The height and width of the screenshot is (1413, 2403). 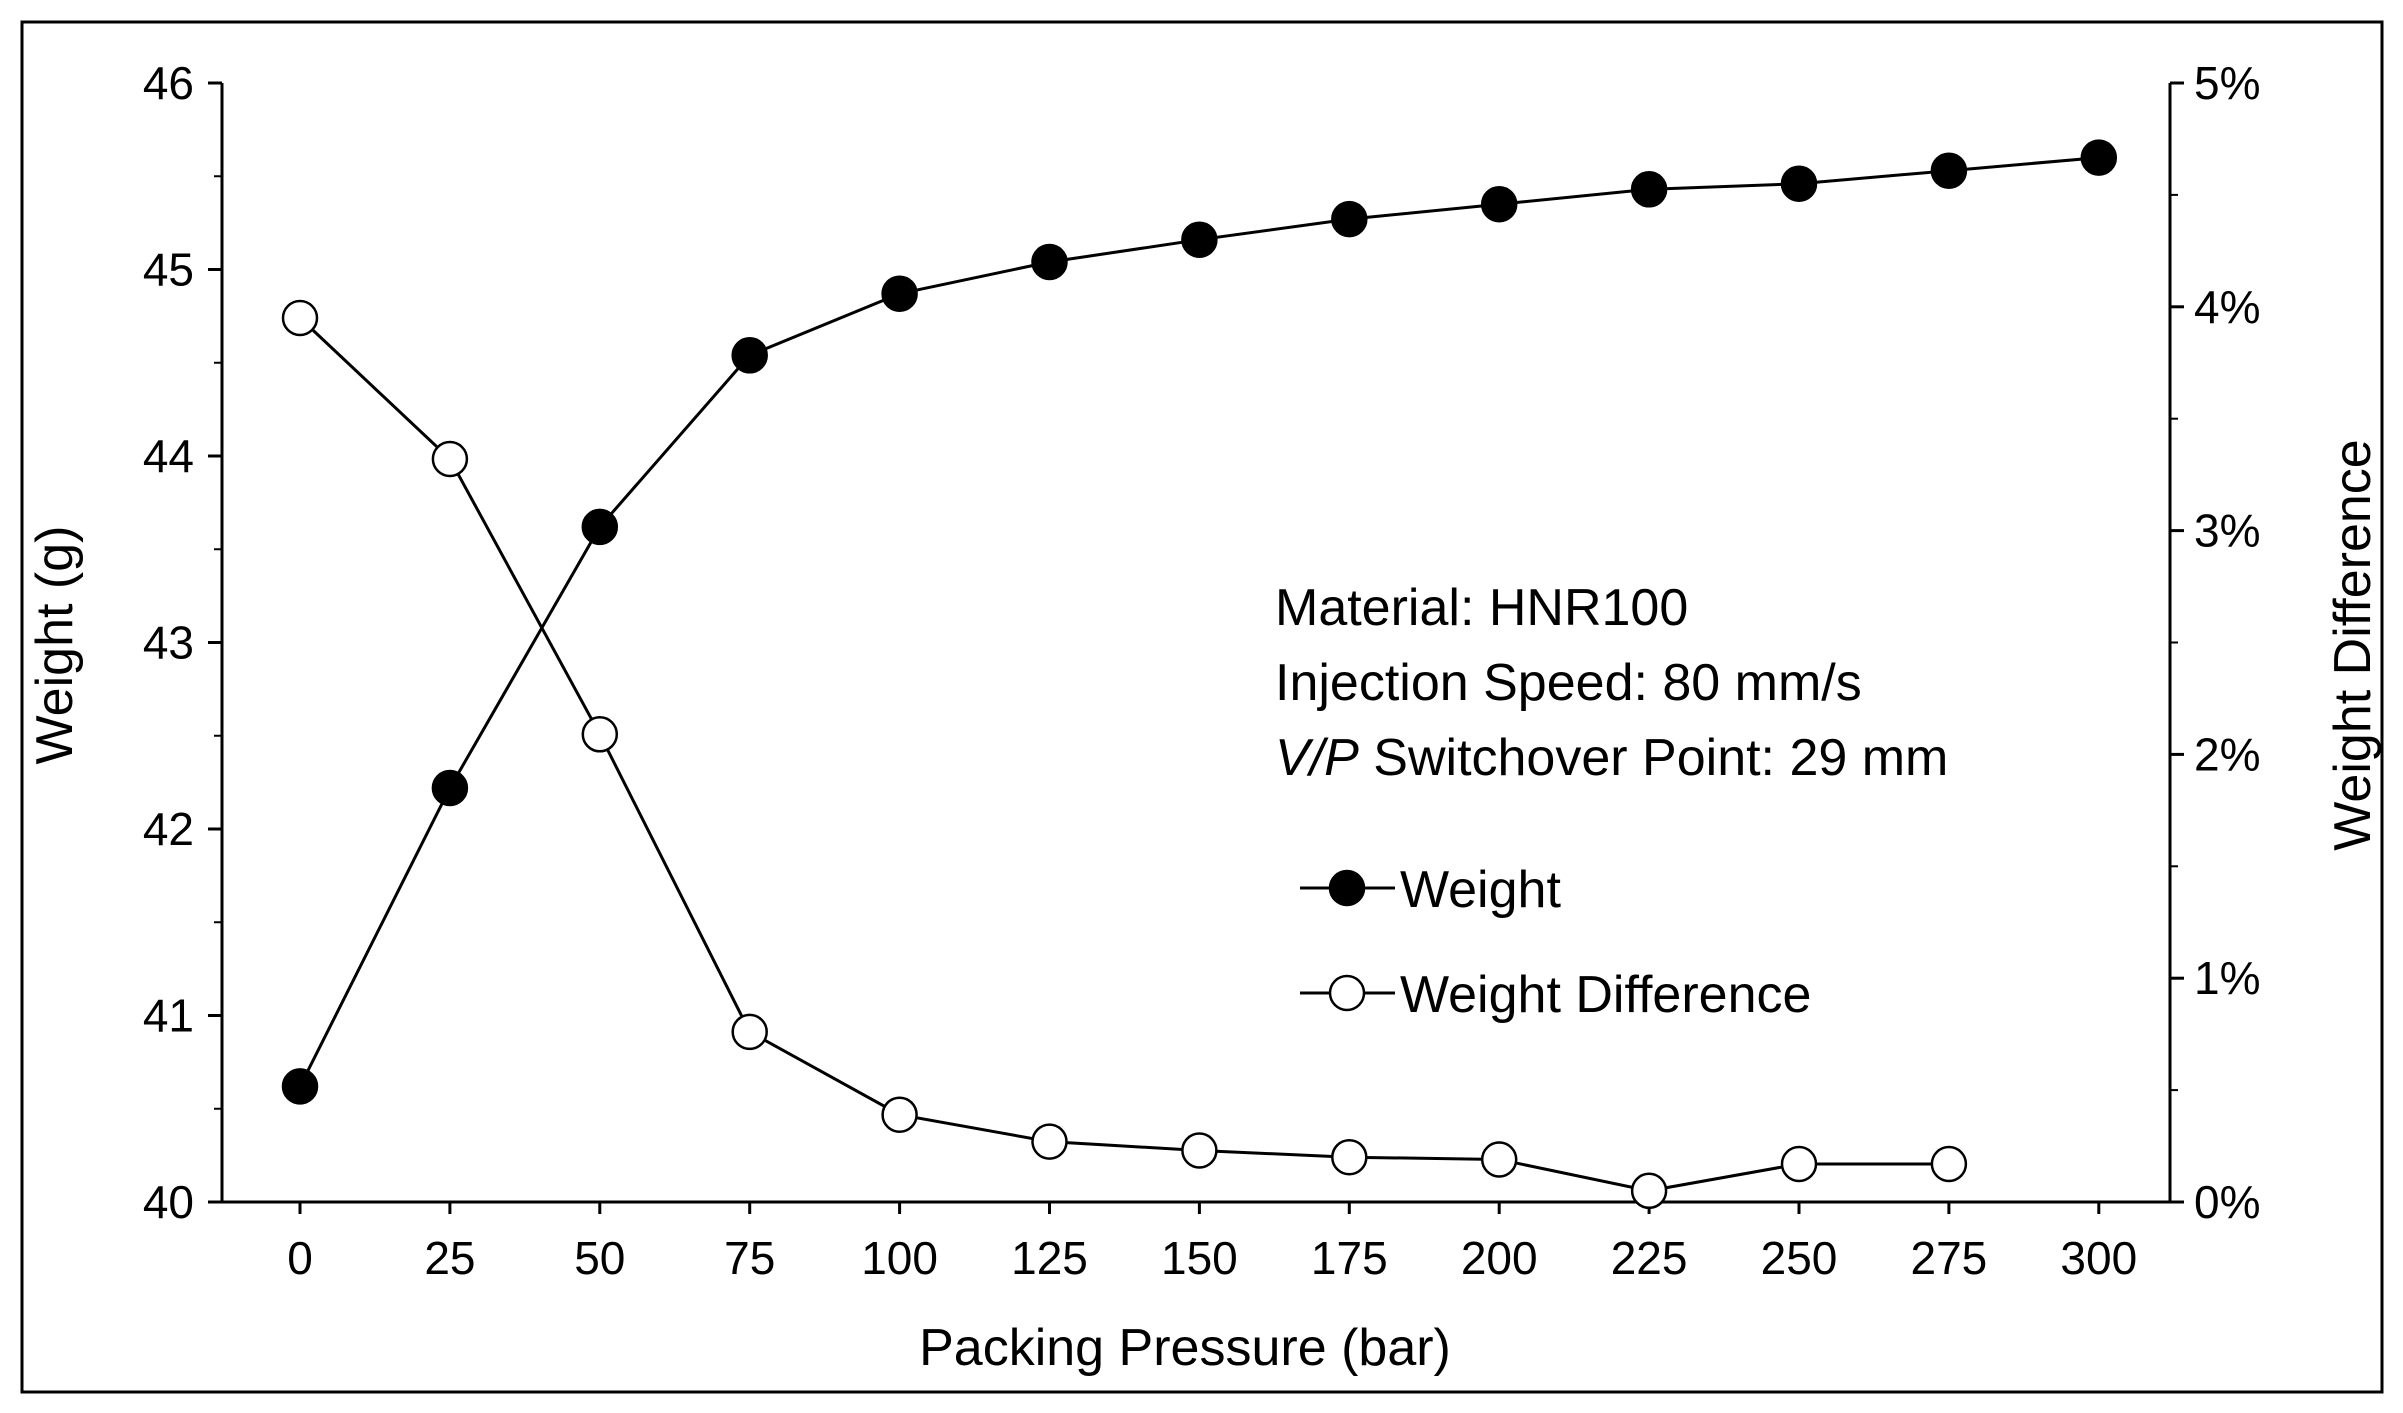 I want to click on y-tick-label: 46, so click(x=168, y=83).